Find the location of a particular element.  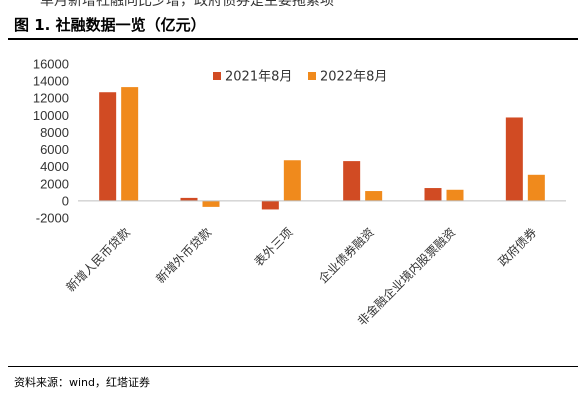

y-tick-label: 6000 is located at coordinates (54, 149).